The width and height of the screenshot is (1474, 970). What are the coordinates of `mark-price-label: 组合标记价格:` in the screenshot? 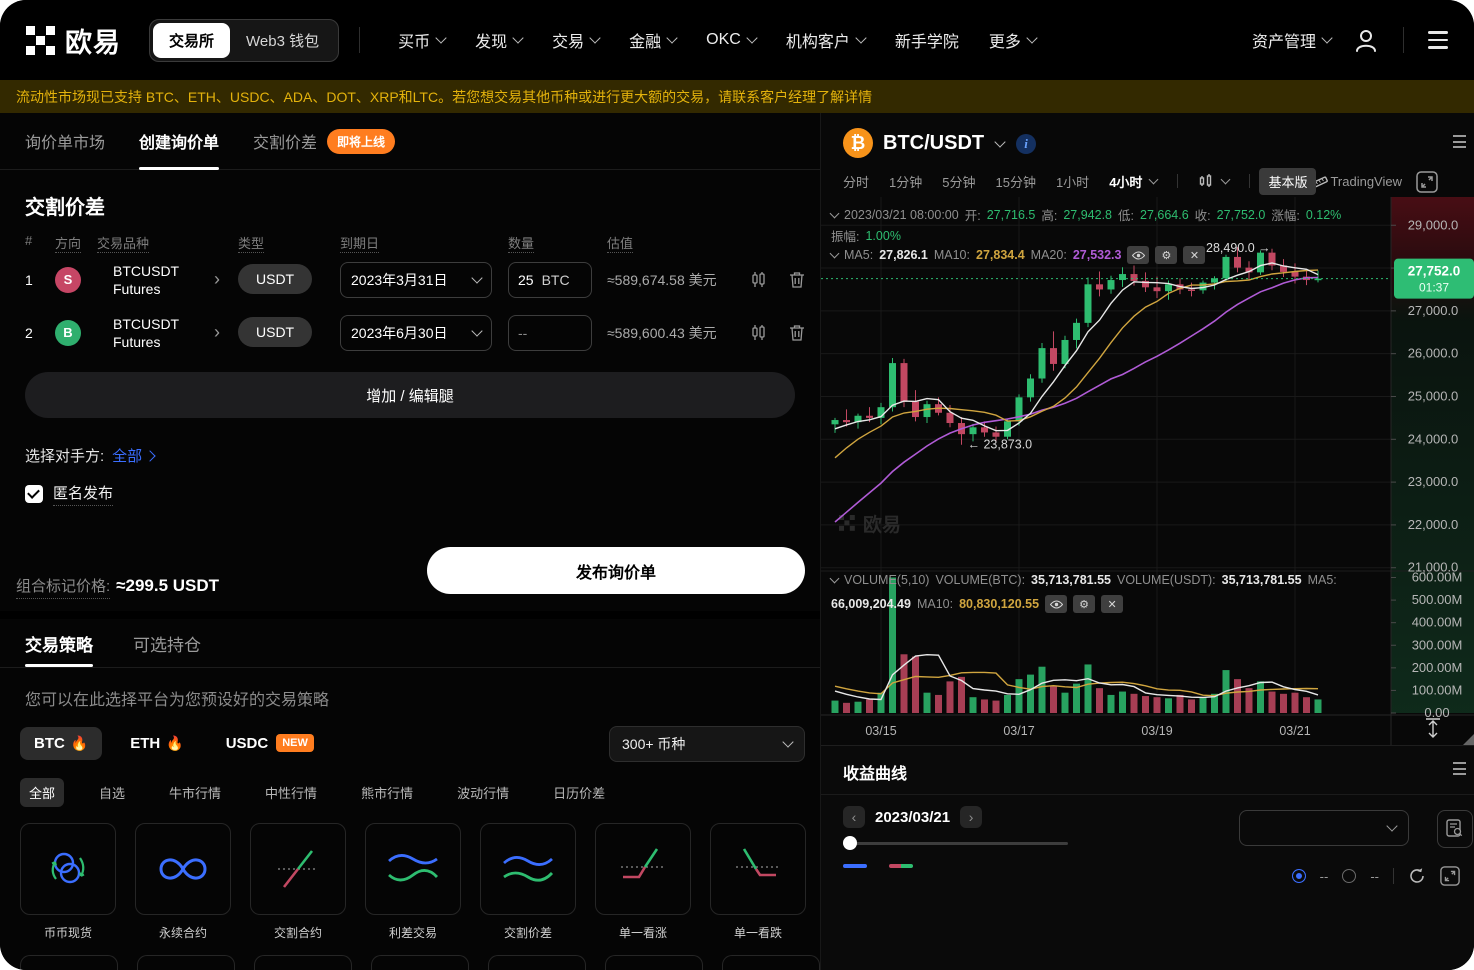 It's located at (63, 587).